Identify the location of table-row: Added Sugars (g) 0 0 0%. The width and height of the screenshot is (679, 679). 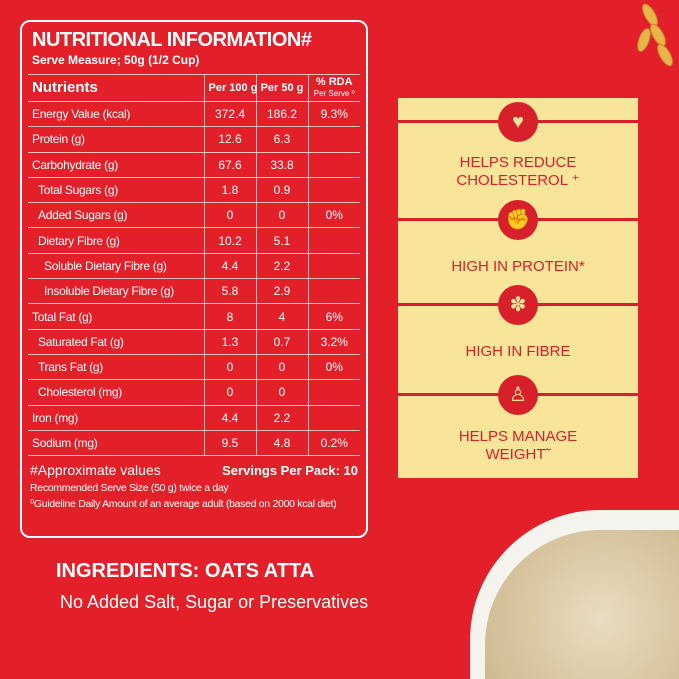
(194, 215).